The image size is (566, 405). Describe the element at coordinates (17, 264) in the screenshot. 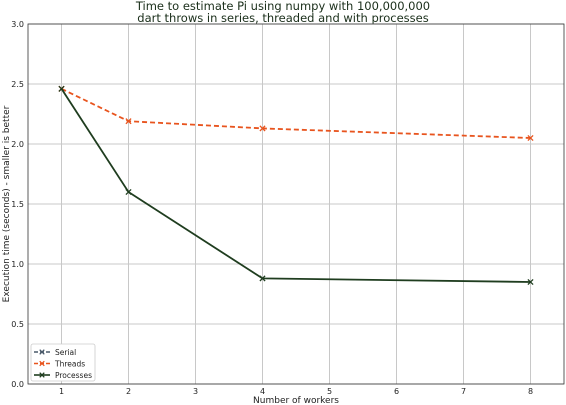

I see `y-tick-label: 1.0` at that location.